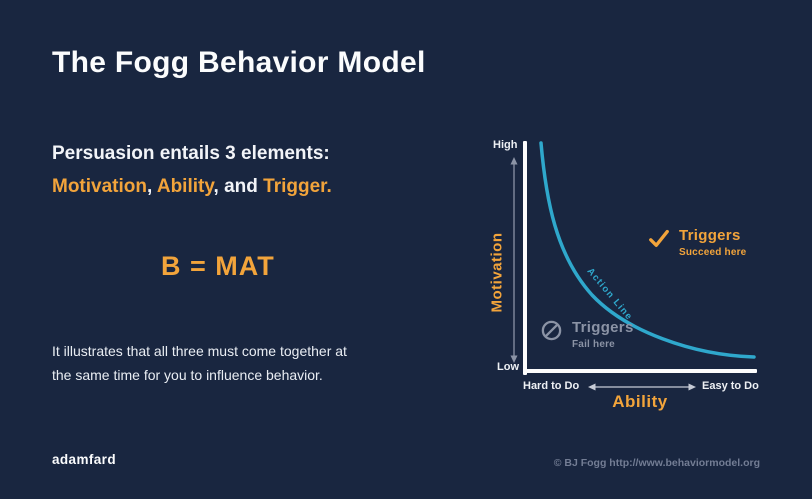 This screenshot has width=812, height=499. What do you see at coordinates (659, 238) in the screenshot?
I see `checkmark-icon` at bounding box center [659, 238].